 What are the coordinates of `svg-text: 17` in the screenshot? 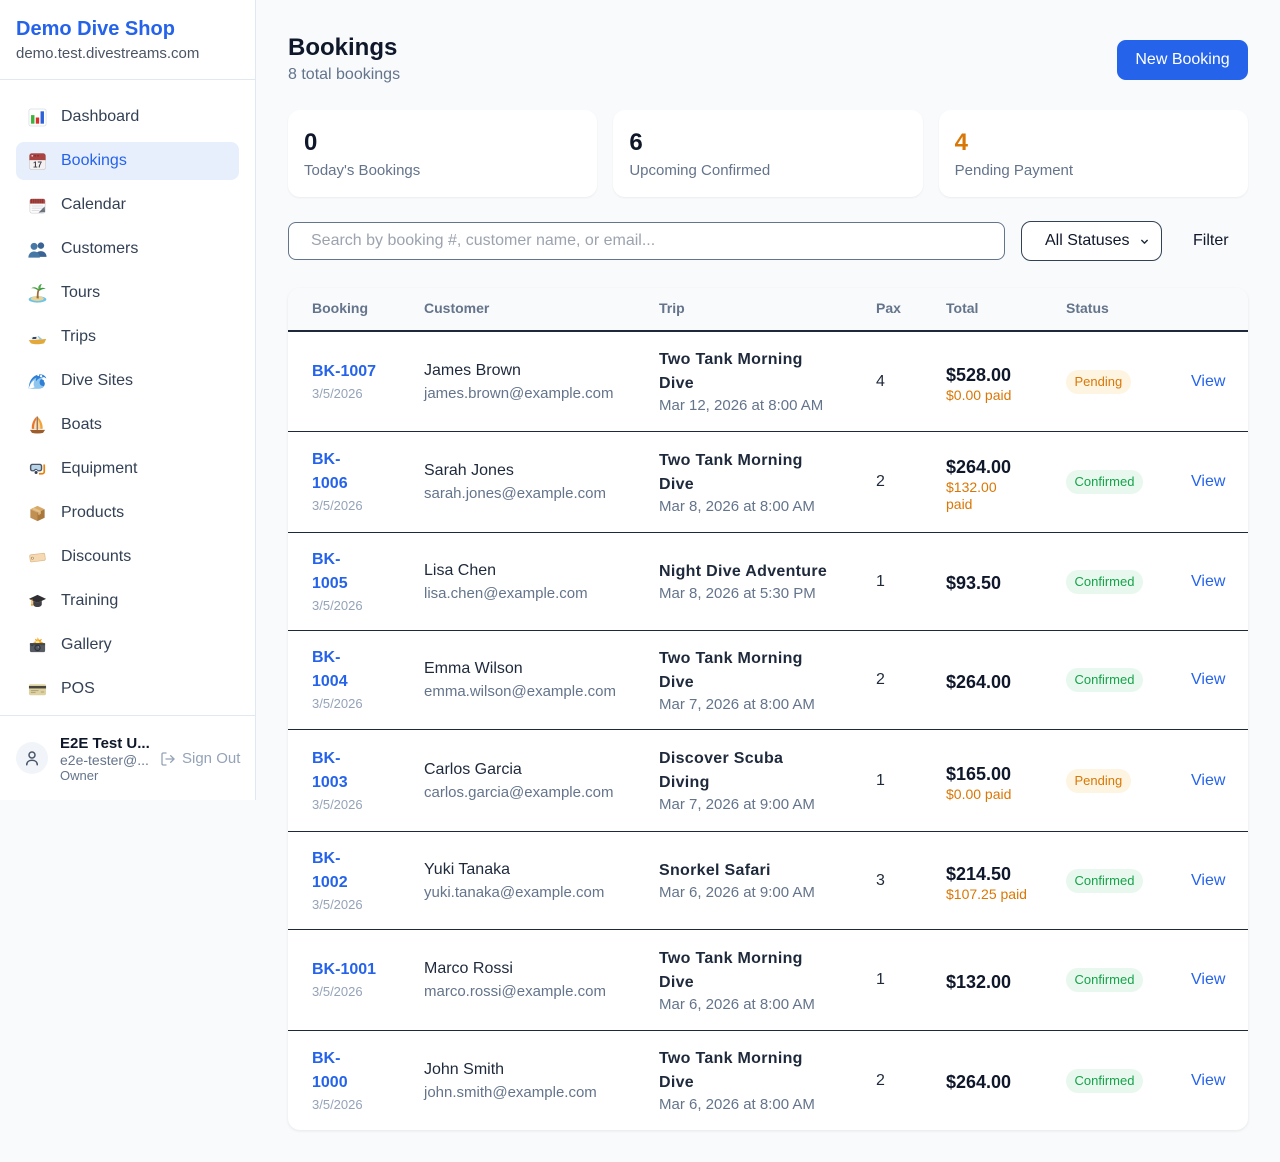 It's located at (37, 164).